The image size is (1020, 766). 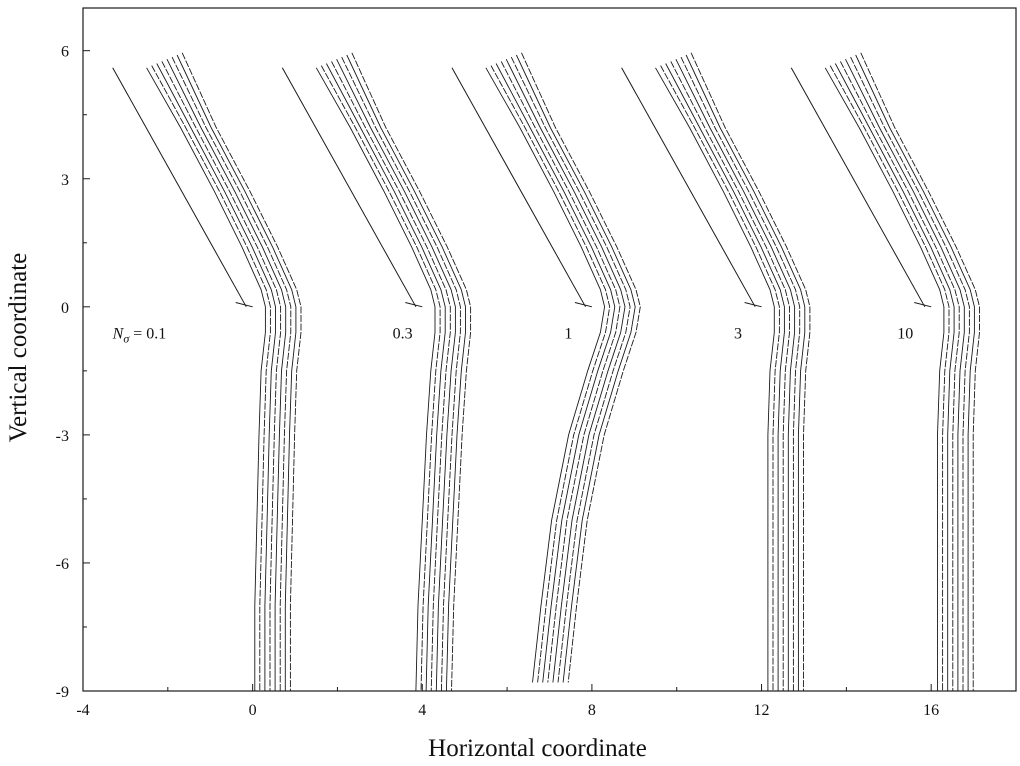 What do you see at coordinates (65, 180) in the screenshot?
I see `y-tick-label: 3` at bounding box center [65, 180].